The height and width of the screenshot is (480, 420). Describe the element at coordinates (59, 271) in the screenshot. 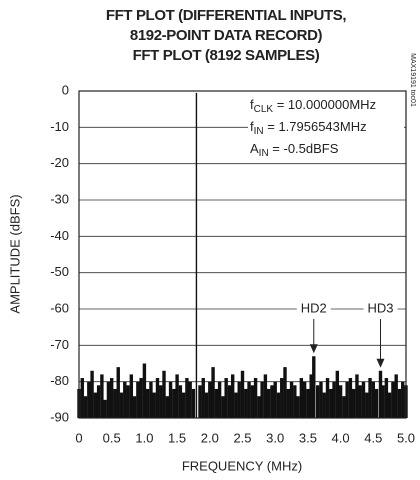

I see `y-tick-label: -50` at that location.